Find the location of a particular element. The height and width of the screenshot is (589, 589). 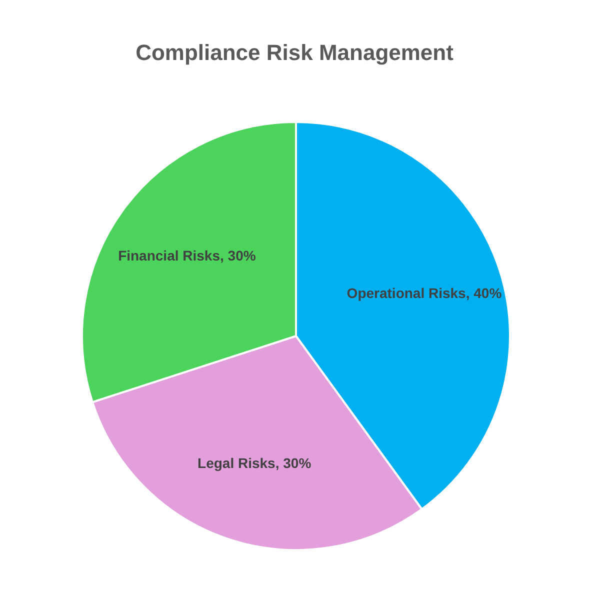

chart-title: Compliance Risk Management is located at coordinates (294, 53).